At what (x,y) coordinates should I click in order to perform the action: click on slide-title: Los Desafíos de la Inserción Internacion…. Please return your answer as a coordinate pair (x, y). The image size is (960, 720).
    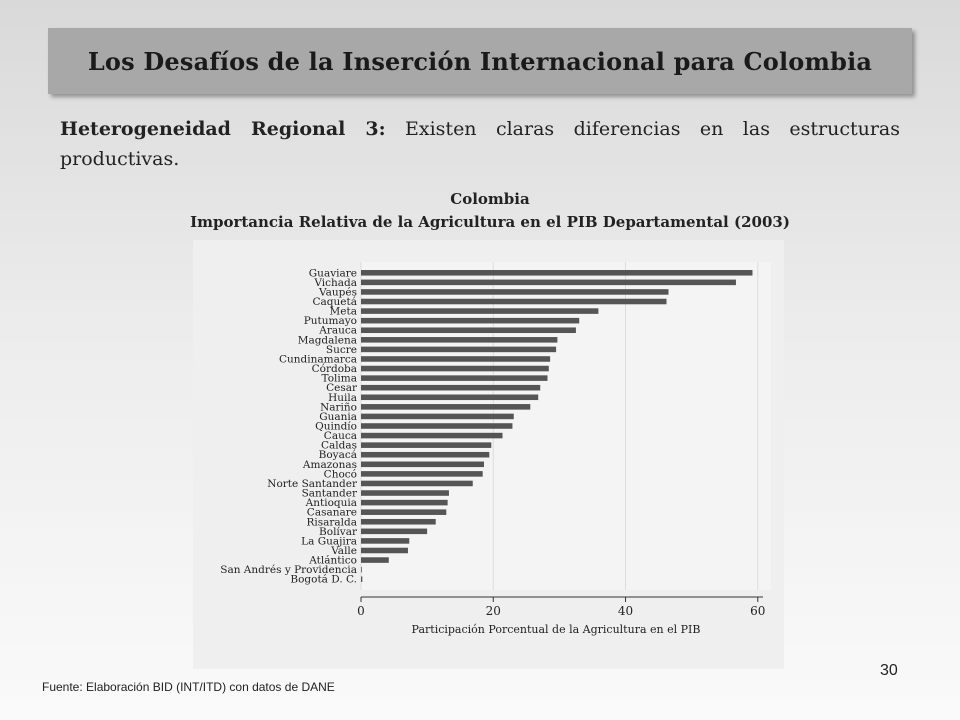
    Looking at the image, I should click on (480, 61).